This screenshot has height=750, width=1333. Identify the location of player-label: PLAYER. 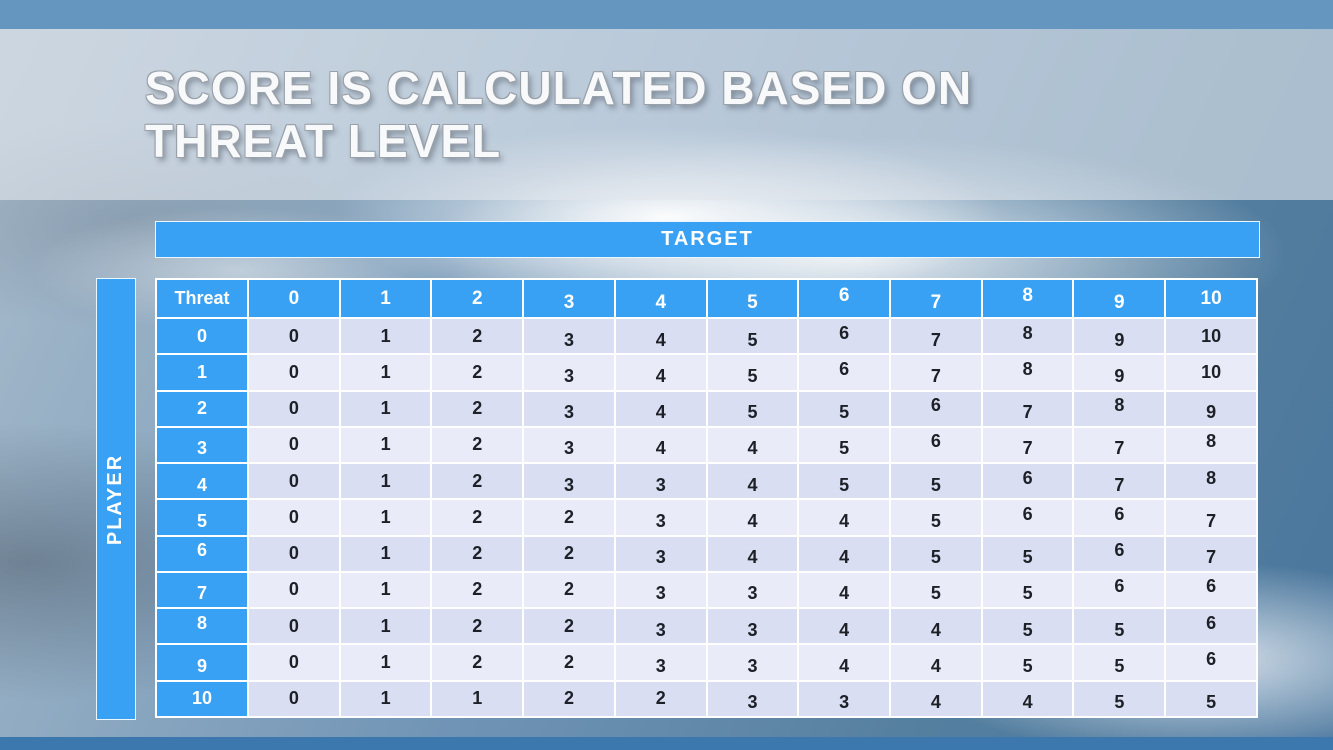
(115, 499).